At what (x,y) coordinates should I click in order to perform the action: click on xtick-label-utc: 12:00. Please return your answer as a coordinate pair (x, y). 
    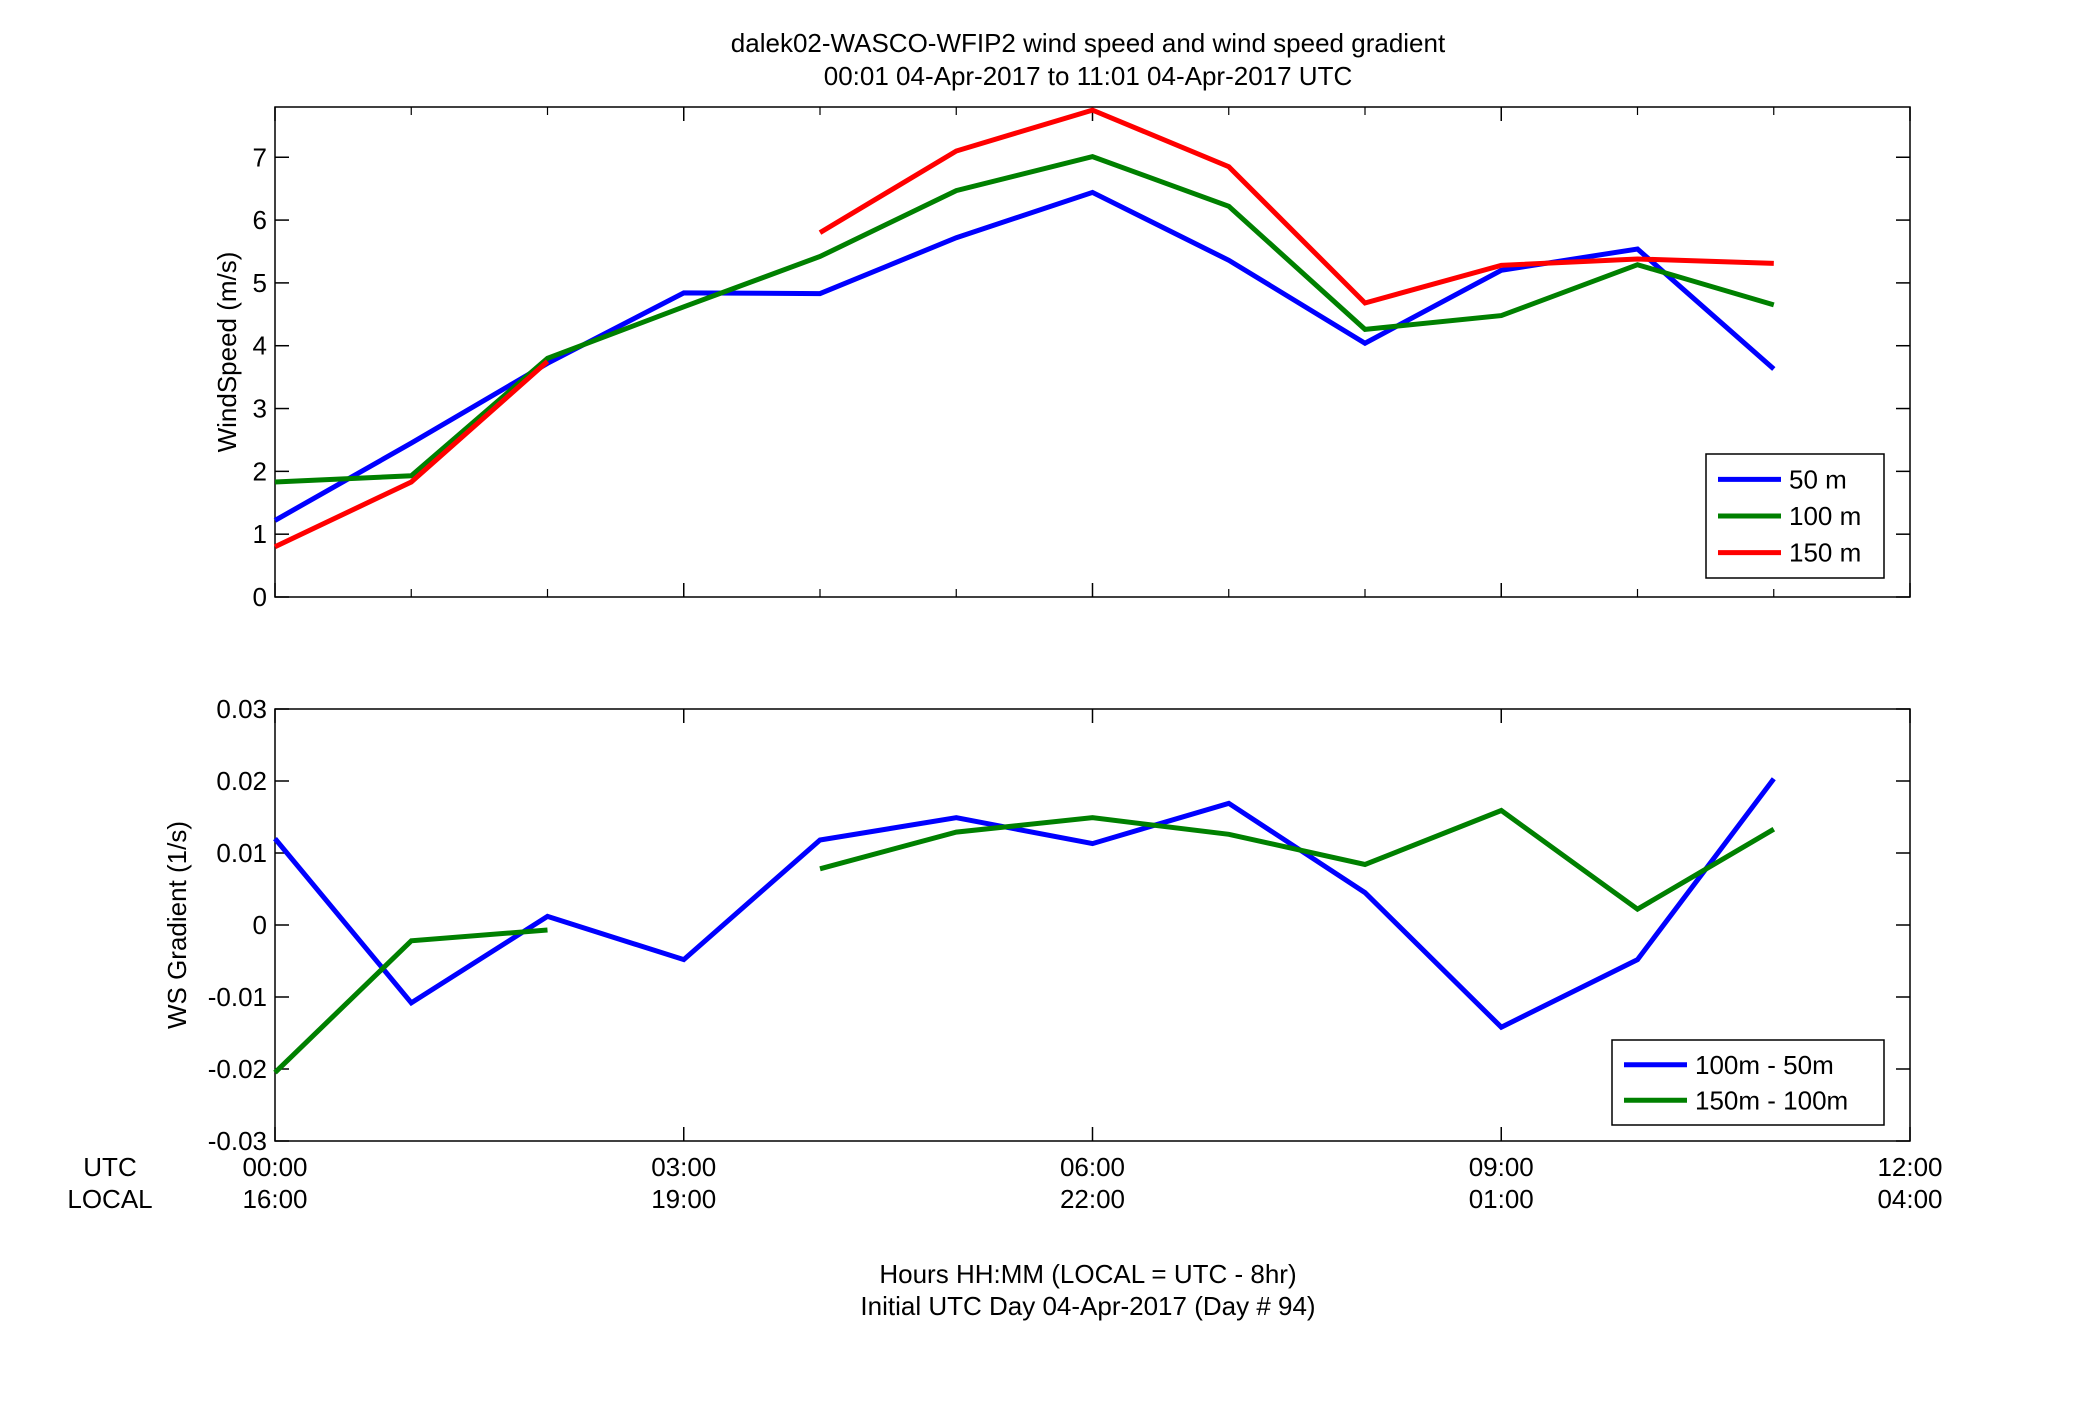
    Looking at the image, I should click on (1909, 1167).